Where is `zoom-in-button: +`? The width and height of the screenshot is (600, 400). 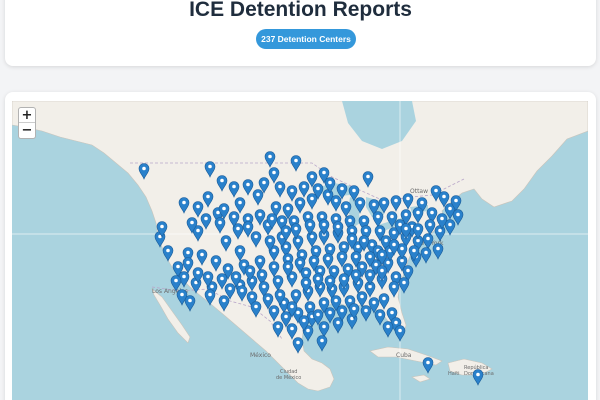
zoom-in-button: + is located at coordinates (27, 115).